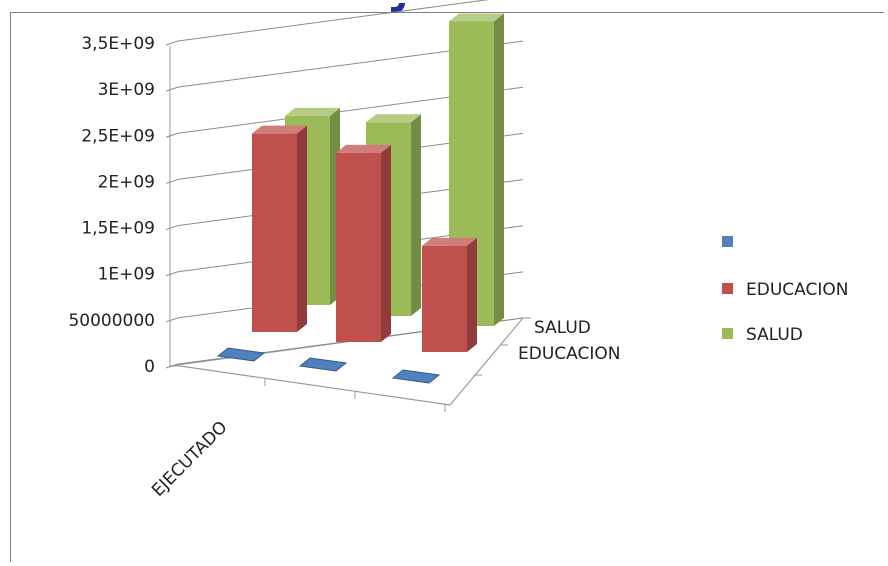 Image resolution: width=888 pixels, height=566 pixels. Describe the element at coordinates (401, 13) in the screenshot. I see `title-fragment` at that location.